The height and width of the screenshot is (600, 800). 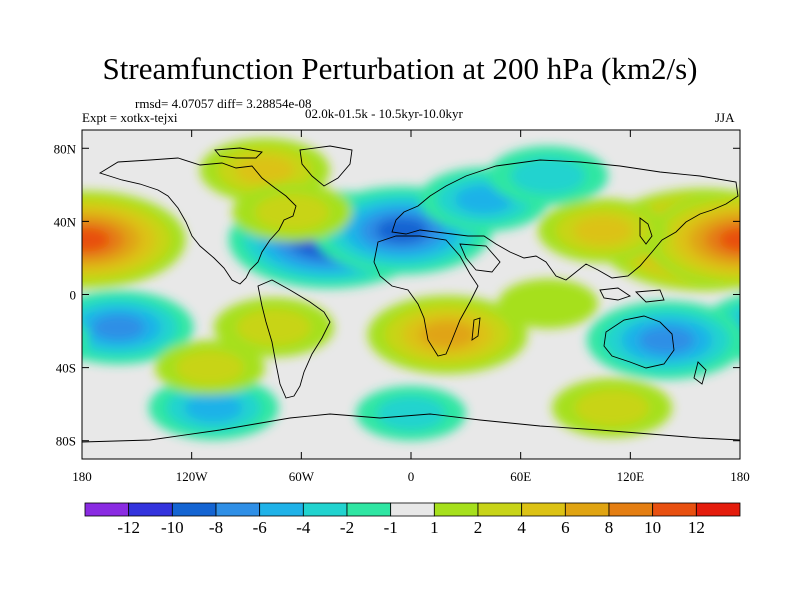 What do you see at coordinates (434, 527) in the screenshot?
I see `colorbar-label: 1` at bounding box center [434, 527].